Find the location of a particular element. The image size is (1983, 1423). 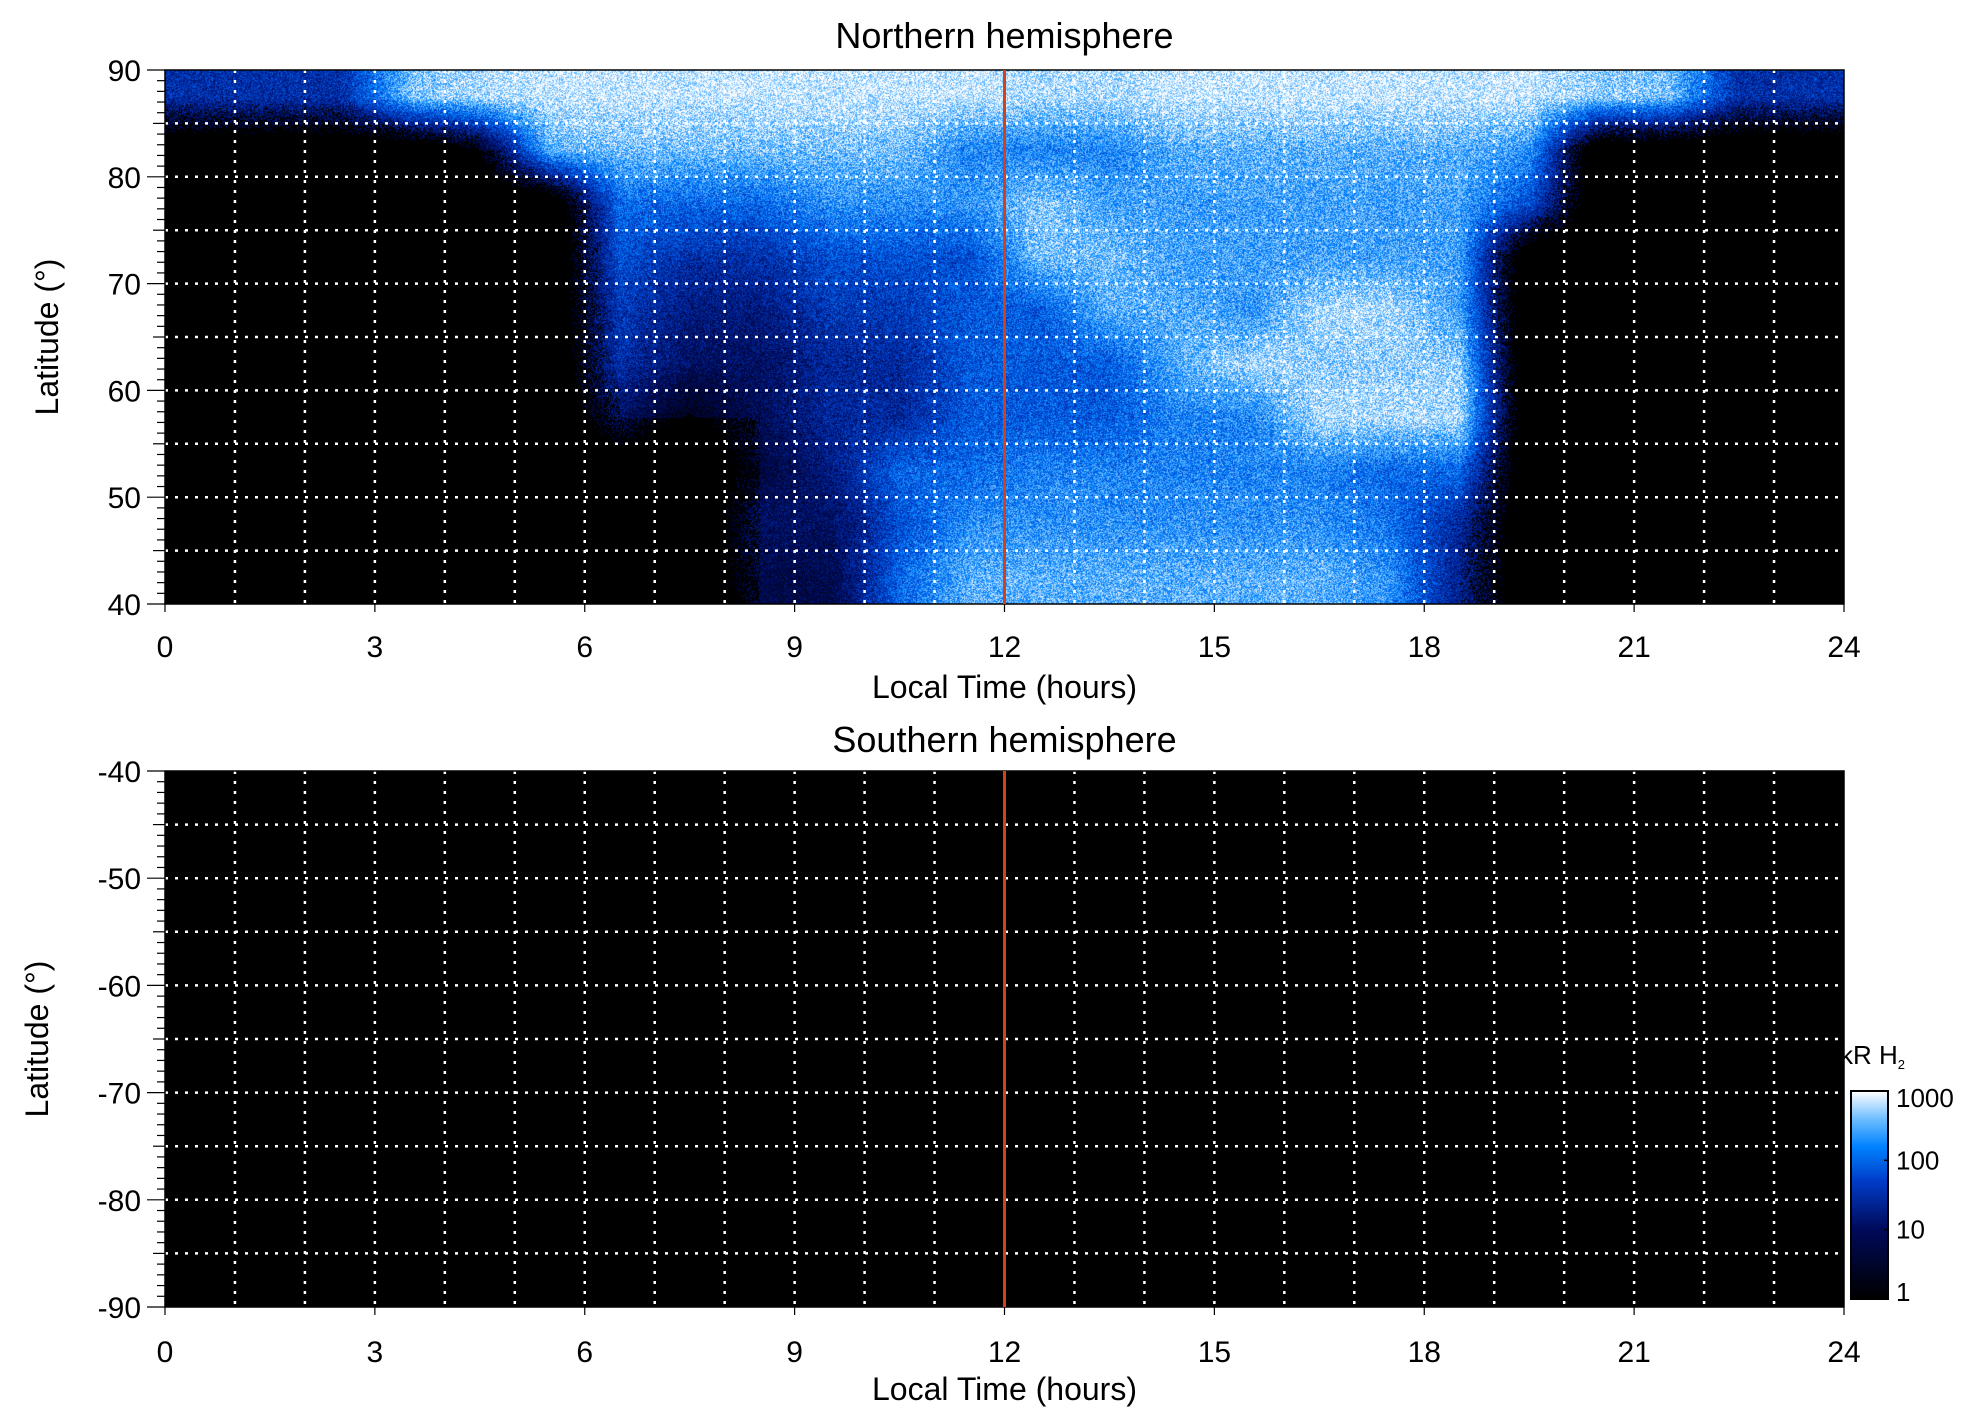

colorbar-tick-label: 10 is located at coordinates (1910, 1230).